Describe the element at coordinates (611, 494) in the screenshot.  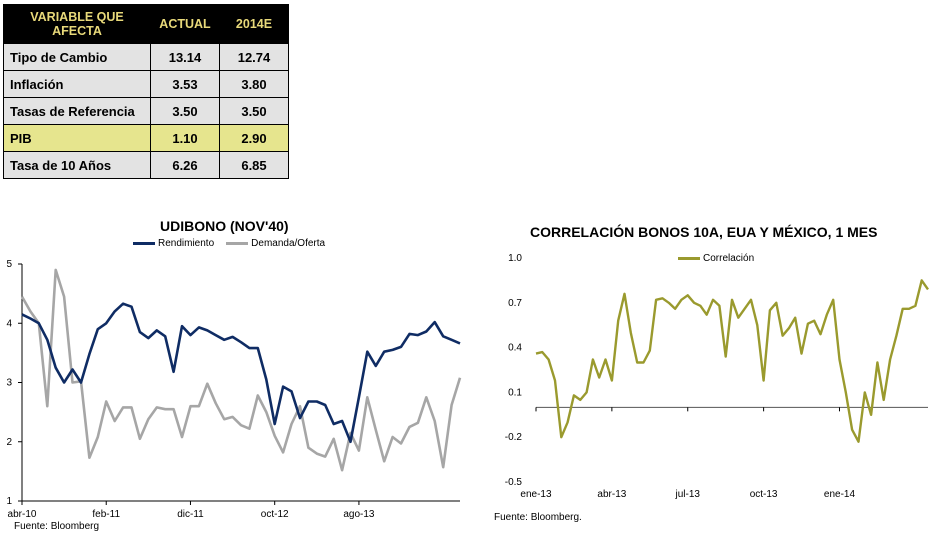
I see `x-tick-label: abr-13` at that location.